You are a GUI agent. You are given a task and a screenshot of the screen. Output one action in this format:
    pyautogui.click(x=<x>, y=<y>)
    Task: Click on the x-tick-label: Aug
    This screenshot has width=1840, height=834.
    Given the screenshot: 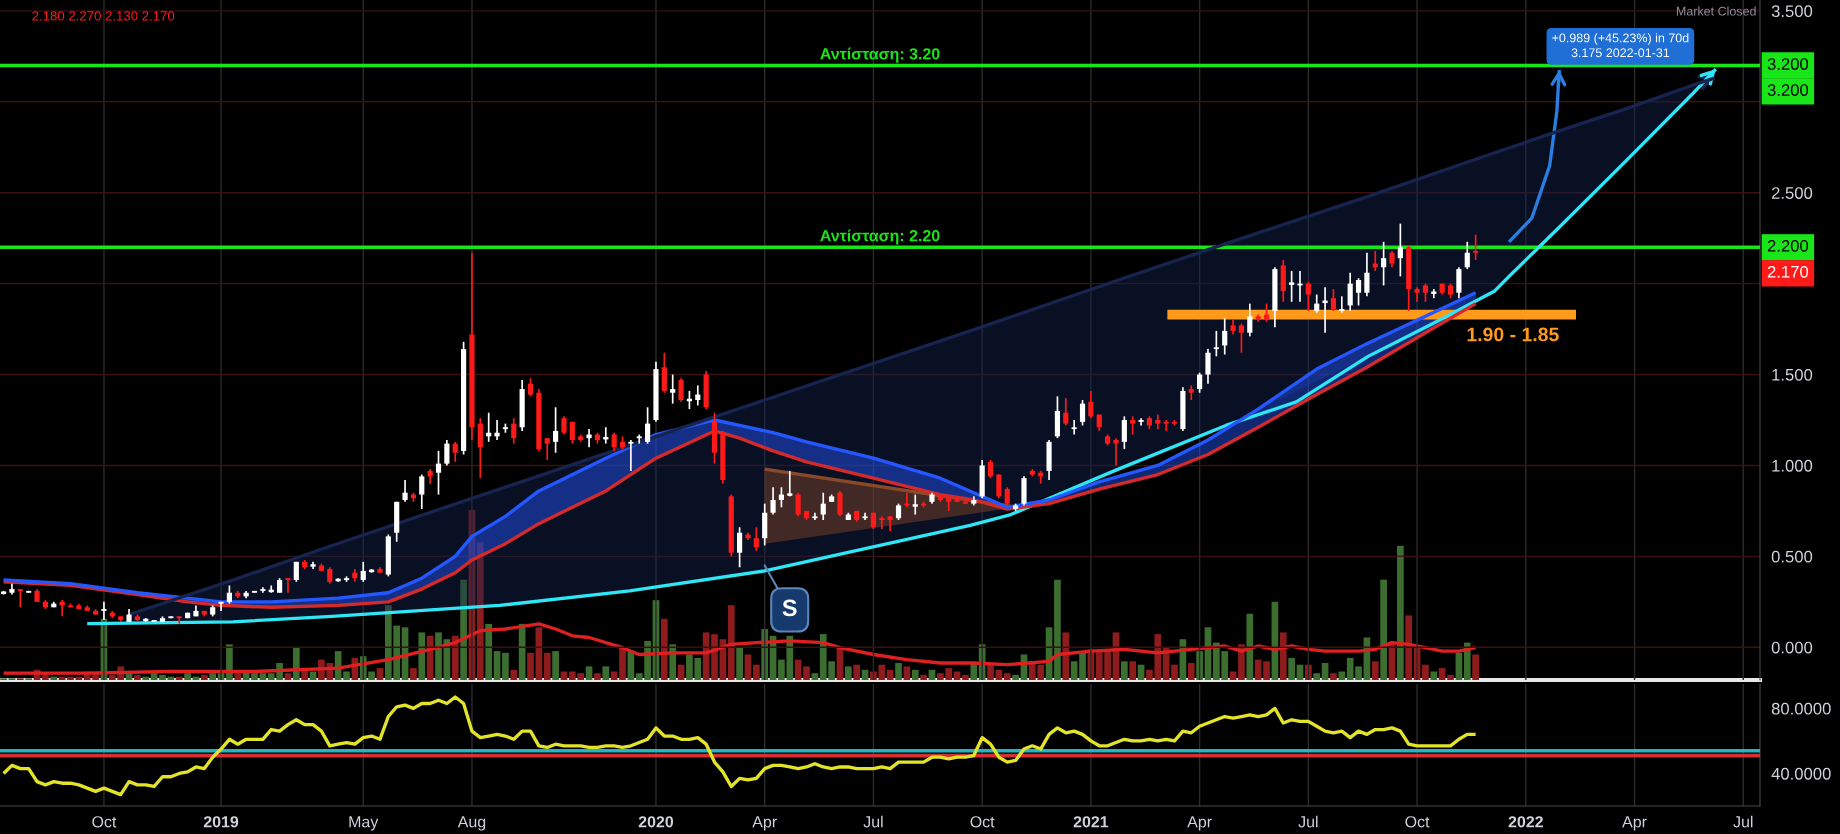 What is the action you would take?
    pyautogui.click(x=471, y=823)
    